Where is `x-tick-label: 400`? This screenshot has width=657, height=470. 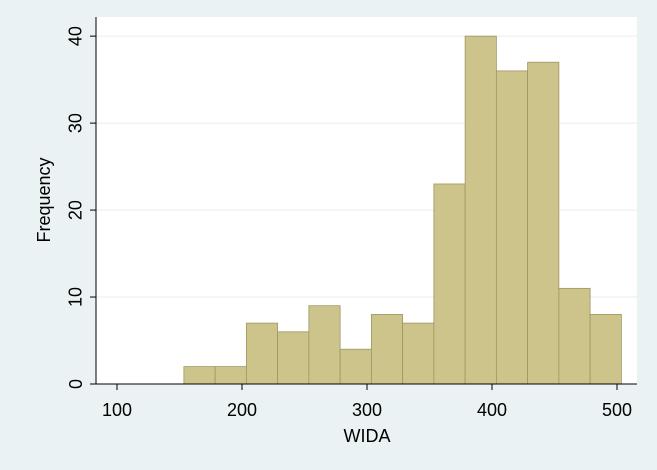
x-tick-label: 400 is located at coordinates (492, 410).